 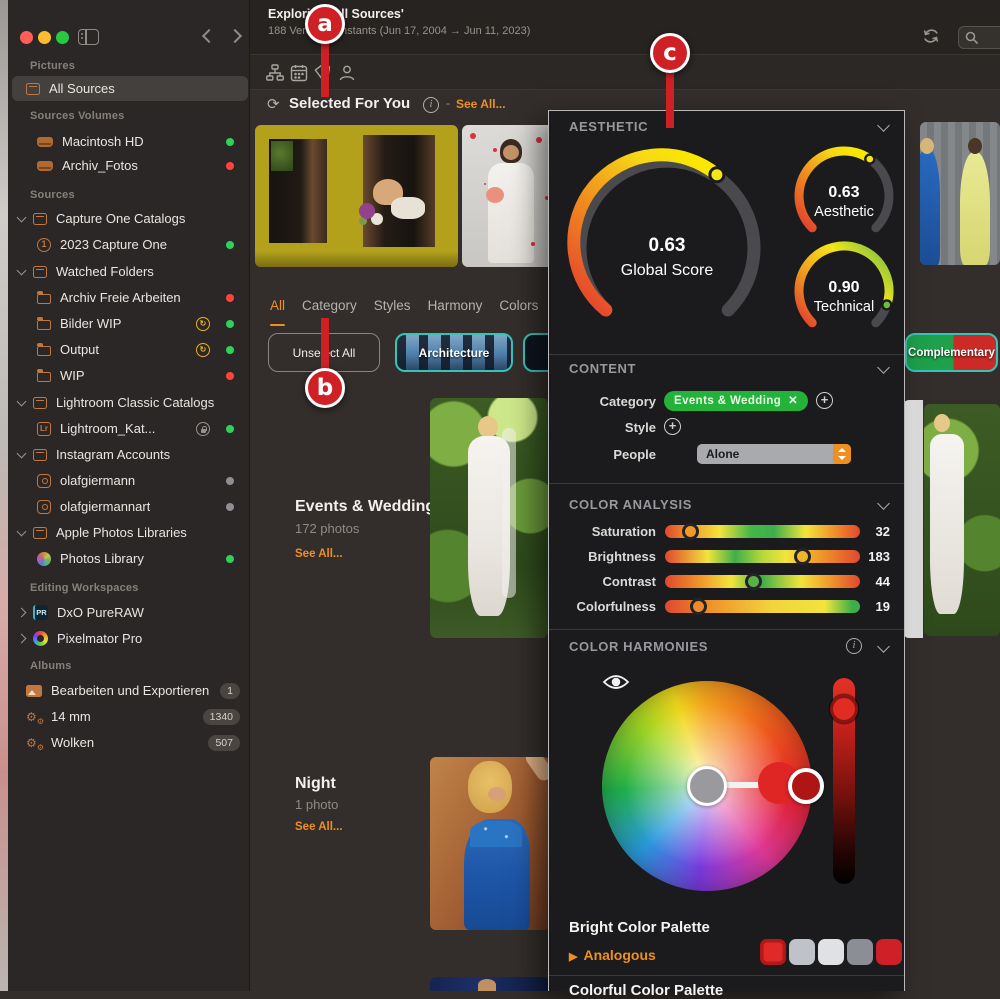 I want to click on page-subtitle-right: Instants (Jun 17, 2004 → Jun 11, 2023), so click(x=434, y=31).